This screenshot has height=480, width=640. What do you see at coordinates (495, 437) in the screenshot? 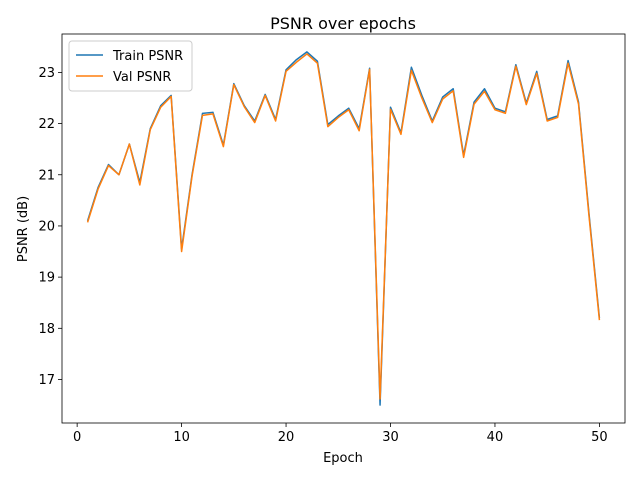
I see `x-tick-label: 40` at bounding box center [495, 437].